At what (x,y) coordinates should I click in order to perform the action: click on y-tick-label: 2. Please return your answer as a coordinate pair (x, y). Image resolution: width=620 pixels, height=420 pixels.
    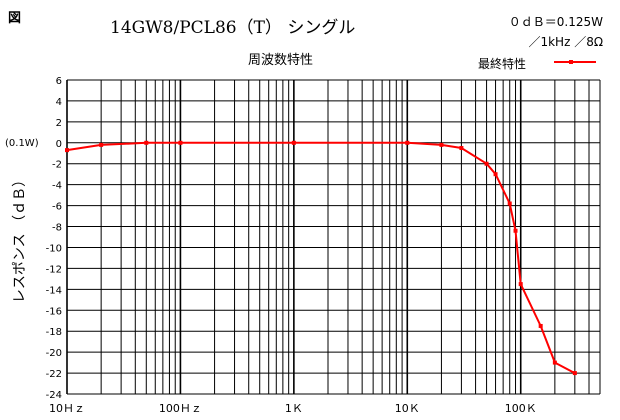
    Looking at the image, I should click on (59, 123).